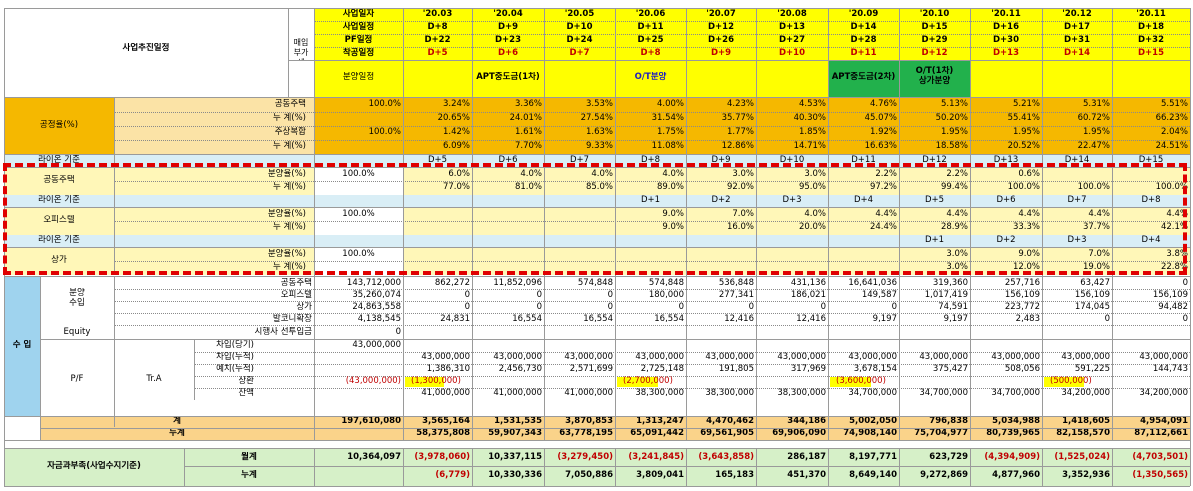  Describe the element at coordinates (934, 240) in the screenshot. I see `base-value: D+1` at that location.